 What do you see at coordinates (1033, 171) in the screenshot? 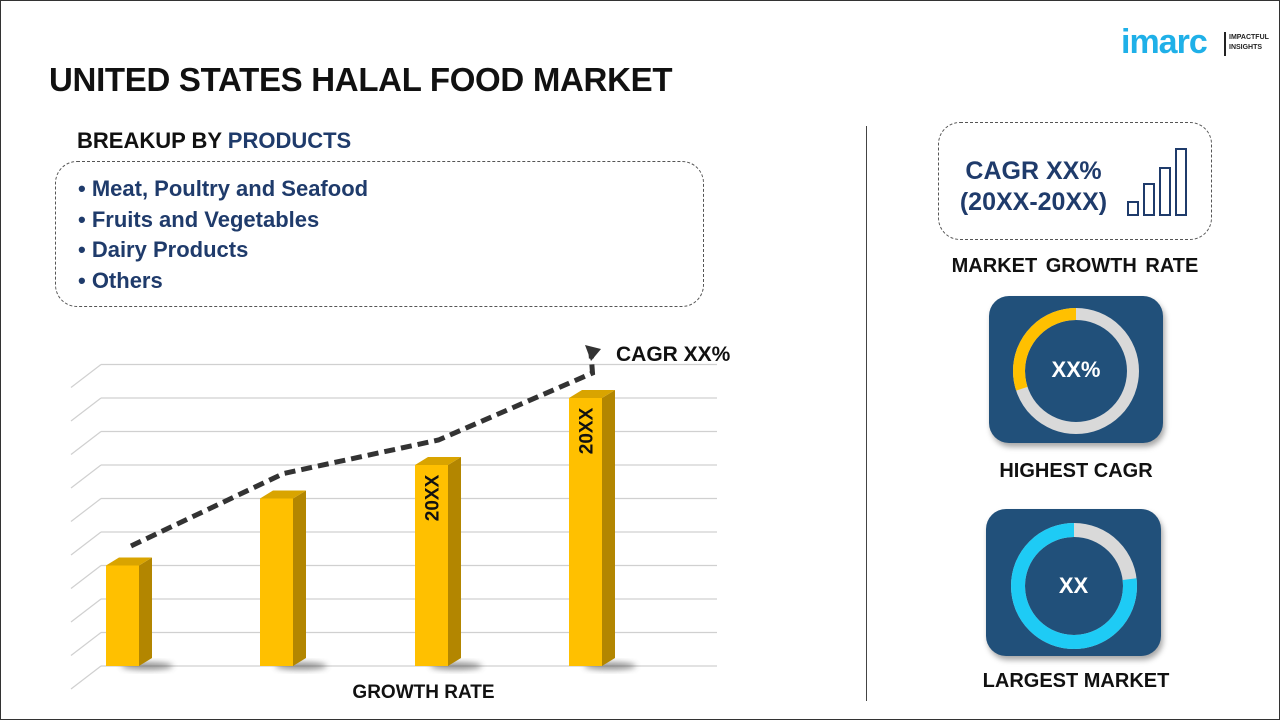
I see `cagr-value: CAGR XX%` at bounding box center [1033, 171].